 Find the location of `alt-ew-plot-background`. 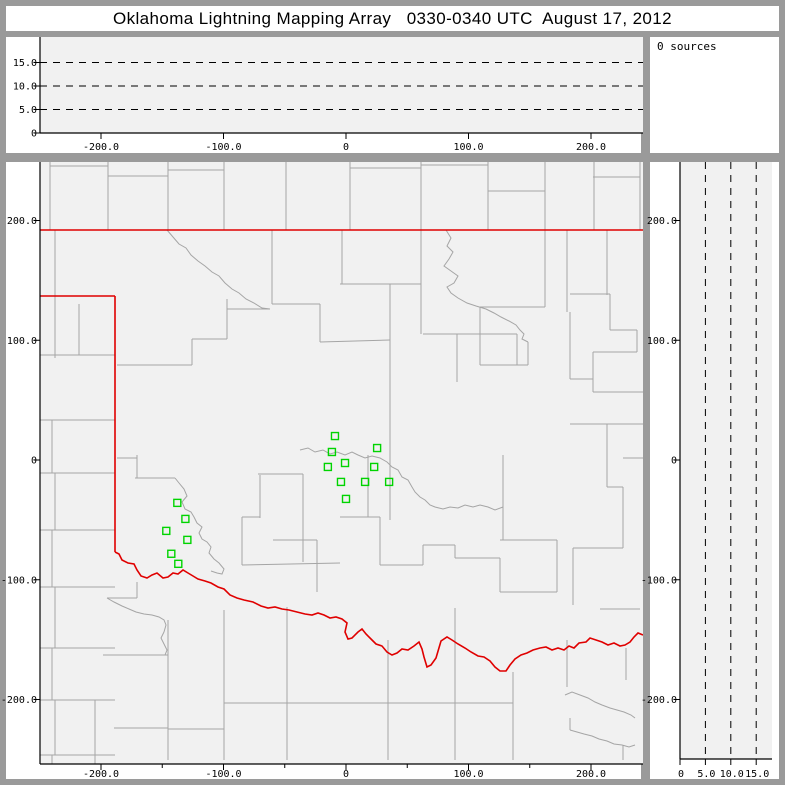

alt-ew-plot-background is located at coordinates (341, 85).